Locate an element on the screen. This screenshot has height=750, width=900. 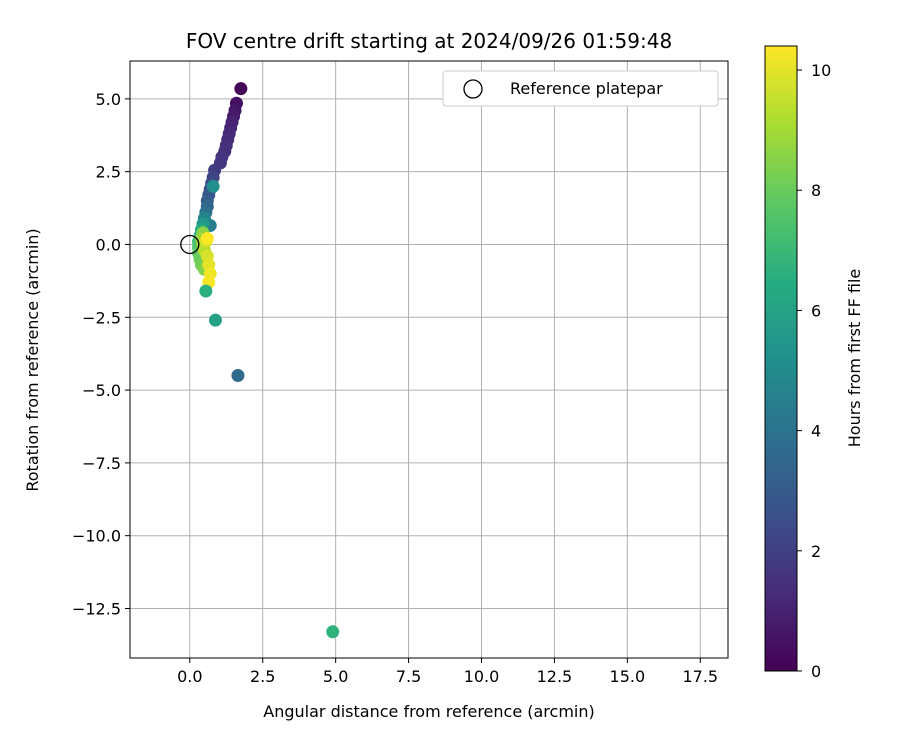
reference-marker is located at coordinates (190, 244).